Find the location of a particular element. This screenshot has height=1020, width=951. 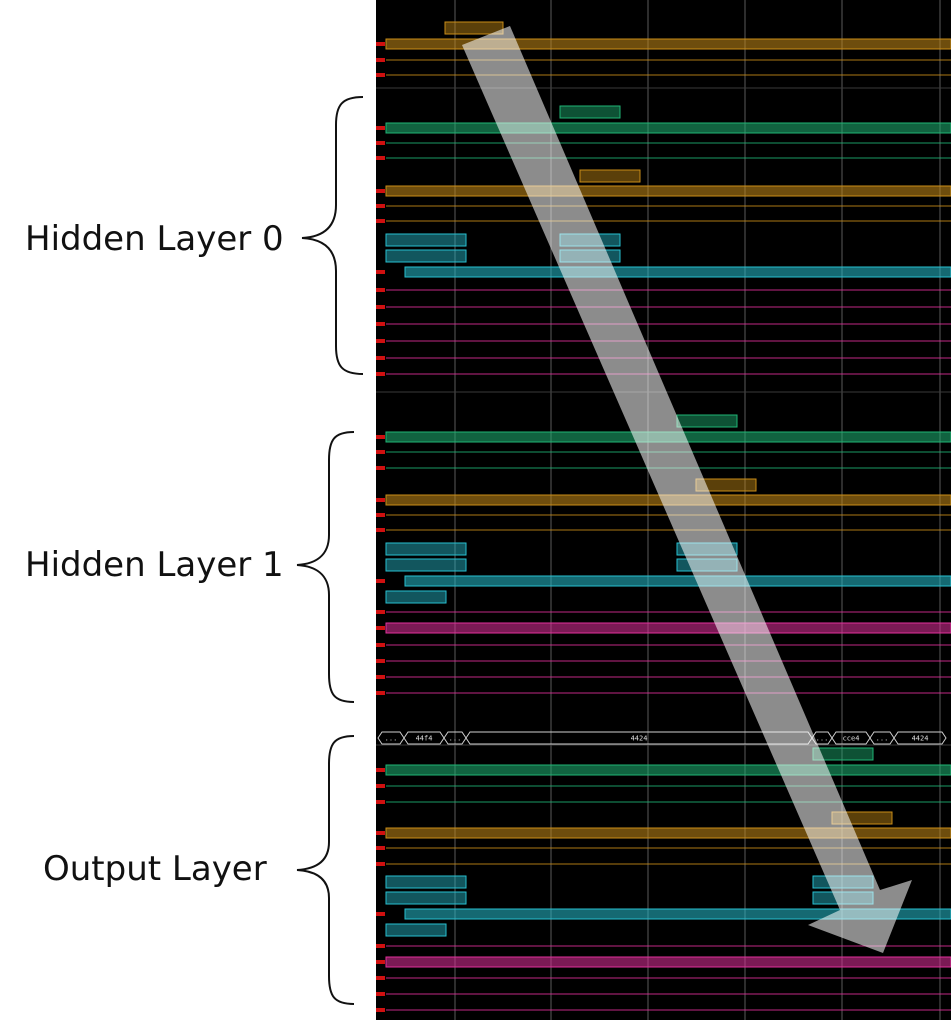

bus-value-text: 44f4 is located at coordinates (424, 739).